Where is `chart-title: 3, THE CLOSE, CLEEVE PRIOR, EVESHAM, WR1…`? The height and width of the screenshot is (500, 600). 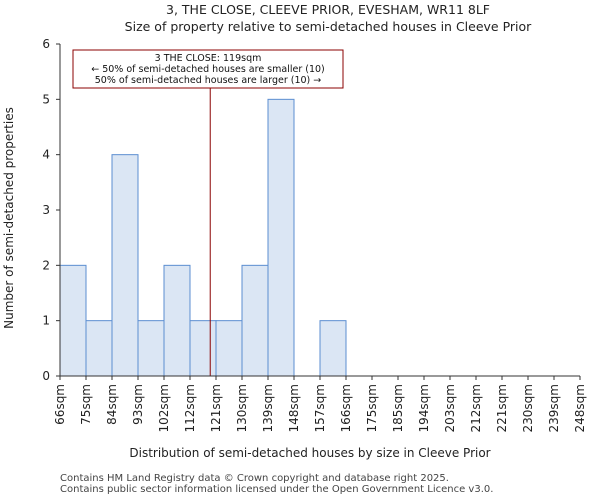
chart-title: 3, THE CLOSE, CLEEVE PRIOR, EVESHAM, WR1… is located at coordinates (328, 9).